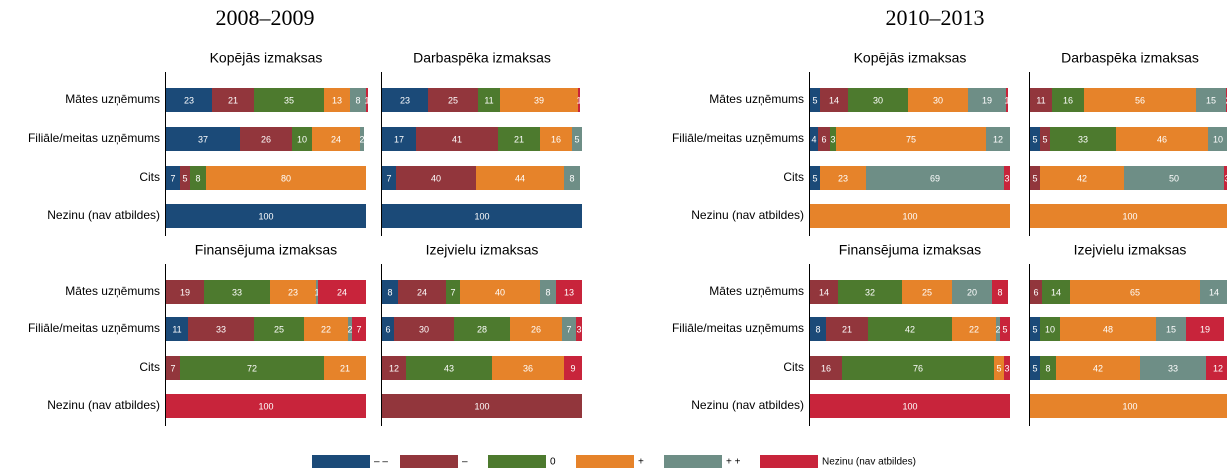  I want to click on value-label: 23, so click(843, 178).